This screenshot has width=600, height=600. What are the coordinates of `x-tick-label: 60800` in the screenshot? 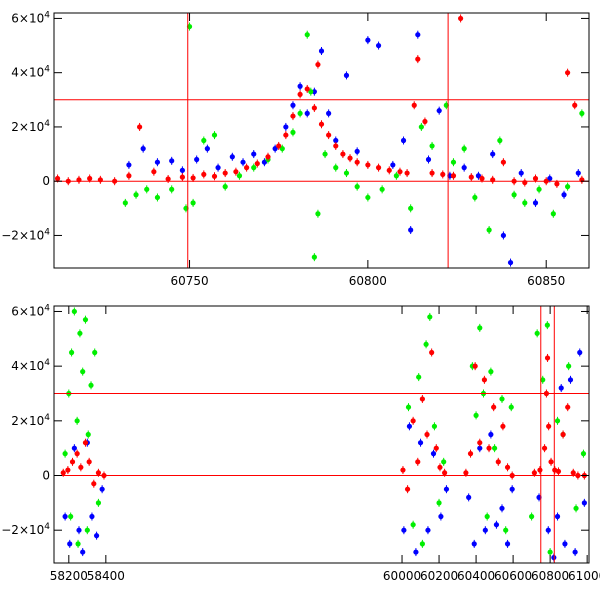 It's located at (368, 281).